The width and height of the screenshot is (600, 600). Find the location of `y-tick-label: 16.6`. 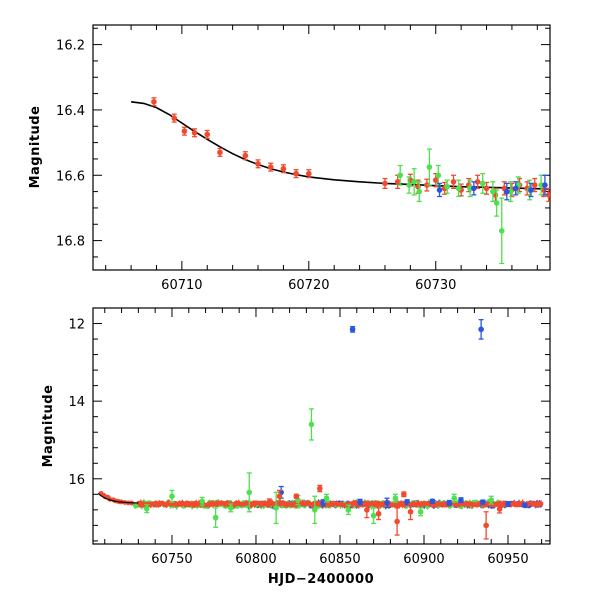

y-tick-label: 16.6 is located at coordinates (70, 176).